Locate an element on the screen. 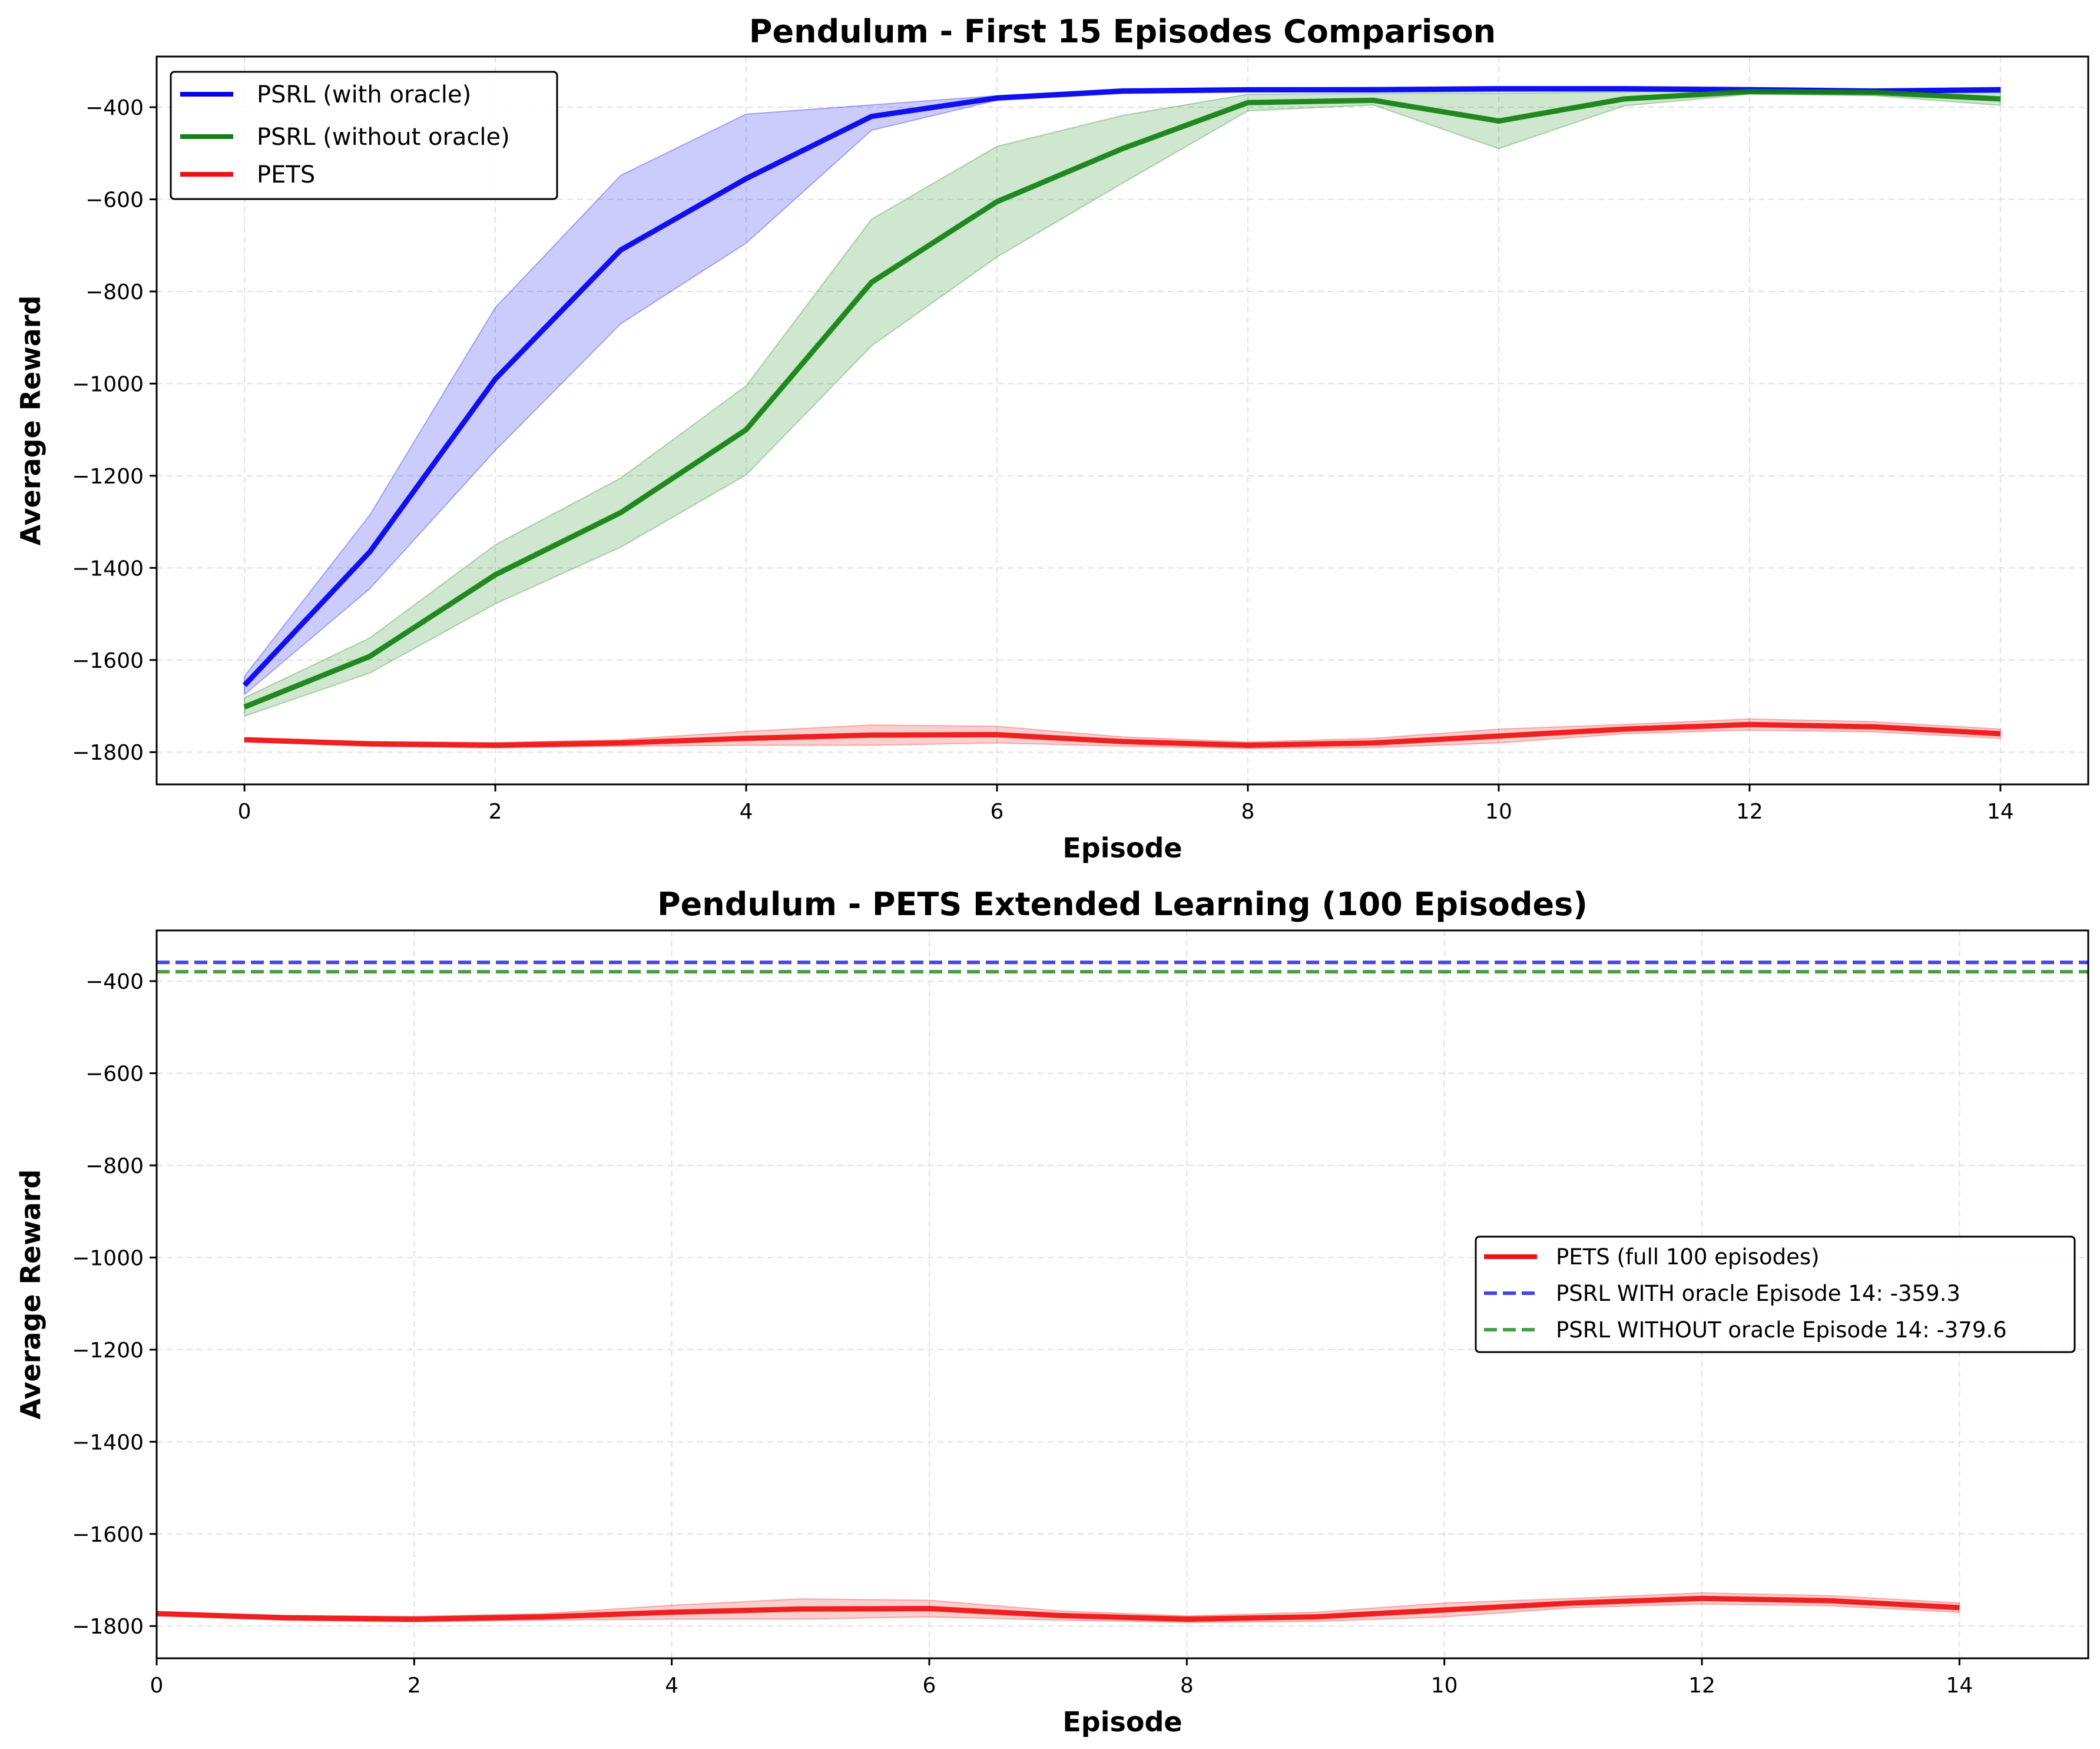  top-x-tick-label: 8 is located at coordinates (1248, 812).